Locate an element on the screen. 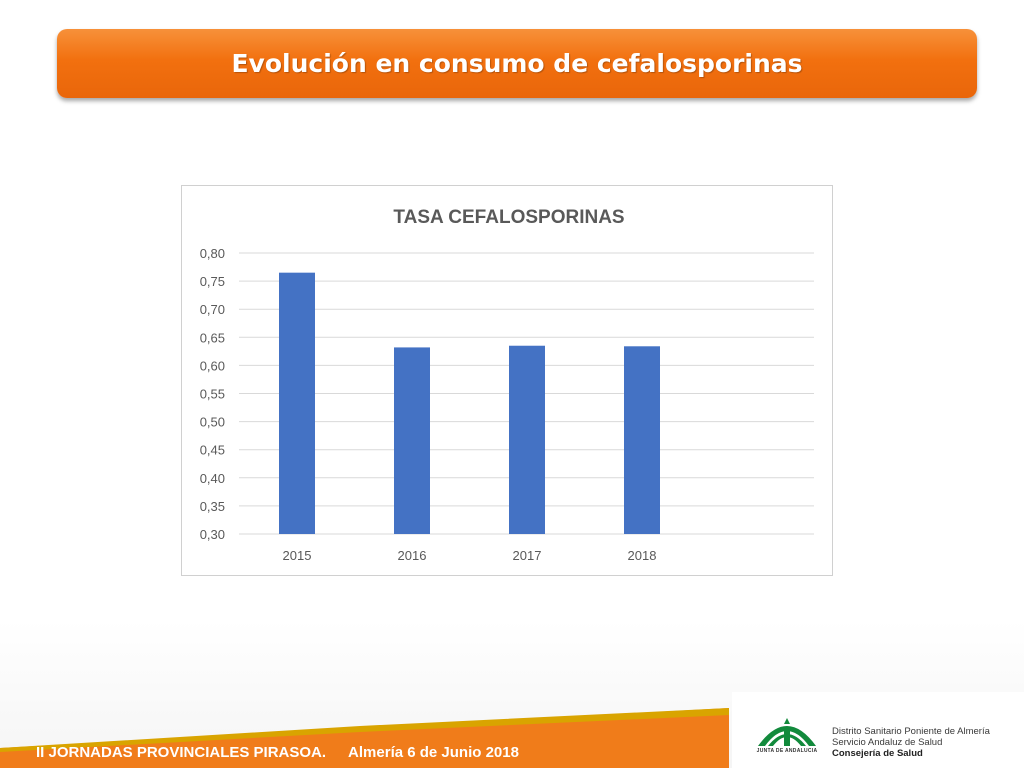  title-banner: Evolución en consumo de cefalosporinas is located at coordinates (517, 63).